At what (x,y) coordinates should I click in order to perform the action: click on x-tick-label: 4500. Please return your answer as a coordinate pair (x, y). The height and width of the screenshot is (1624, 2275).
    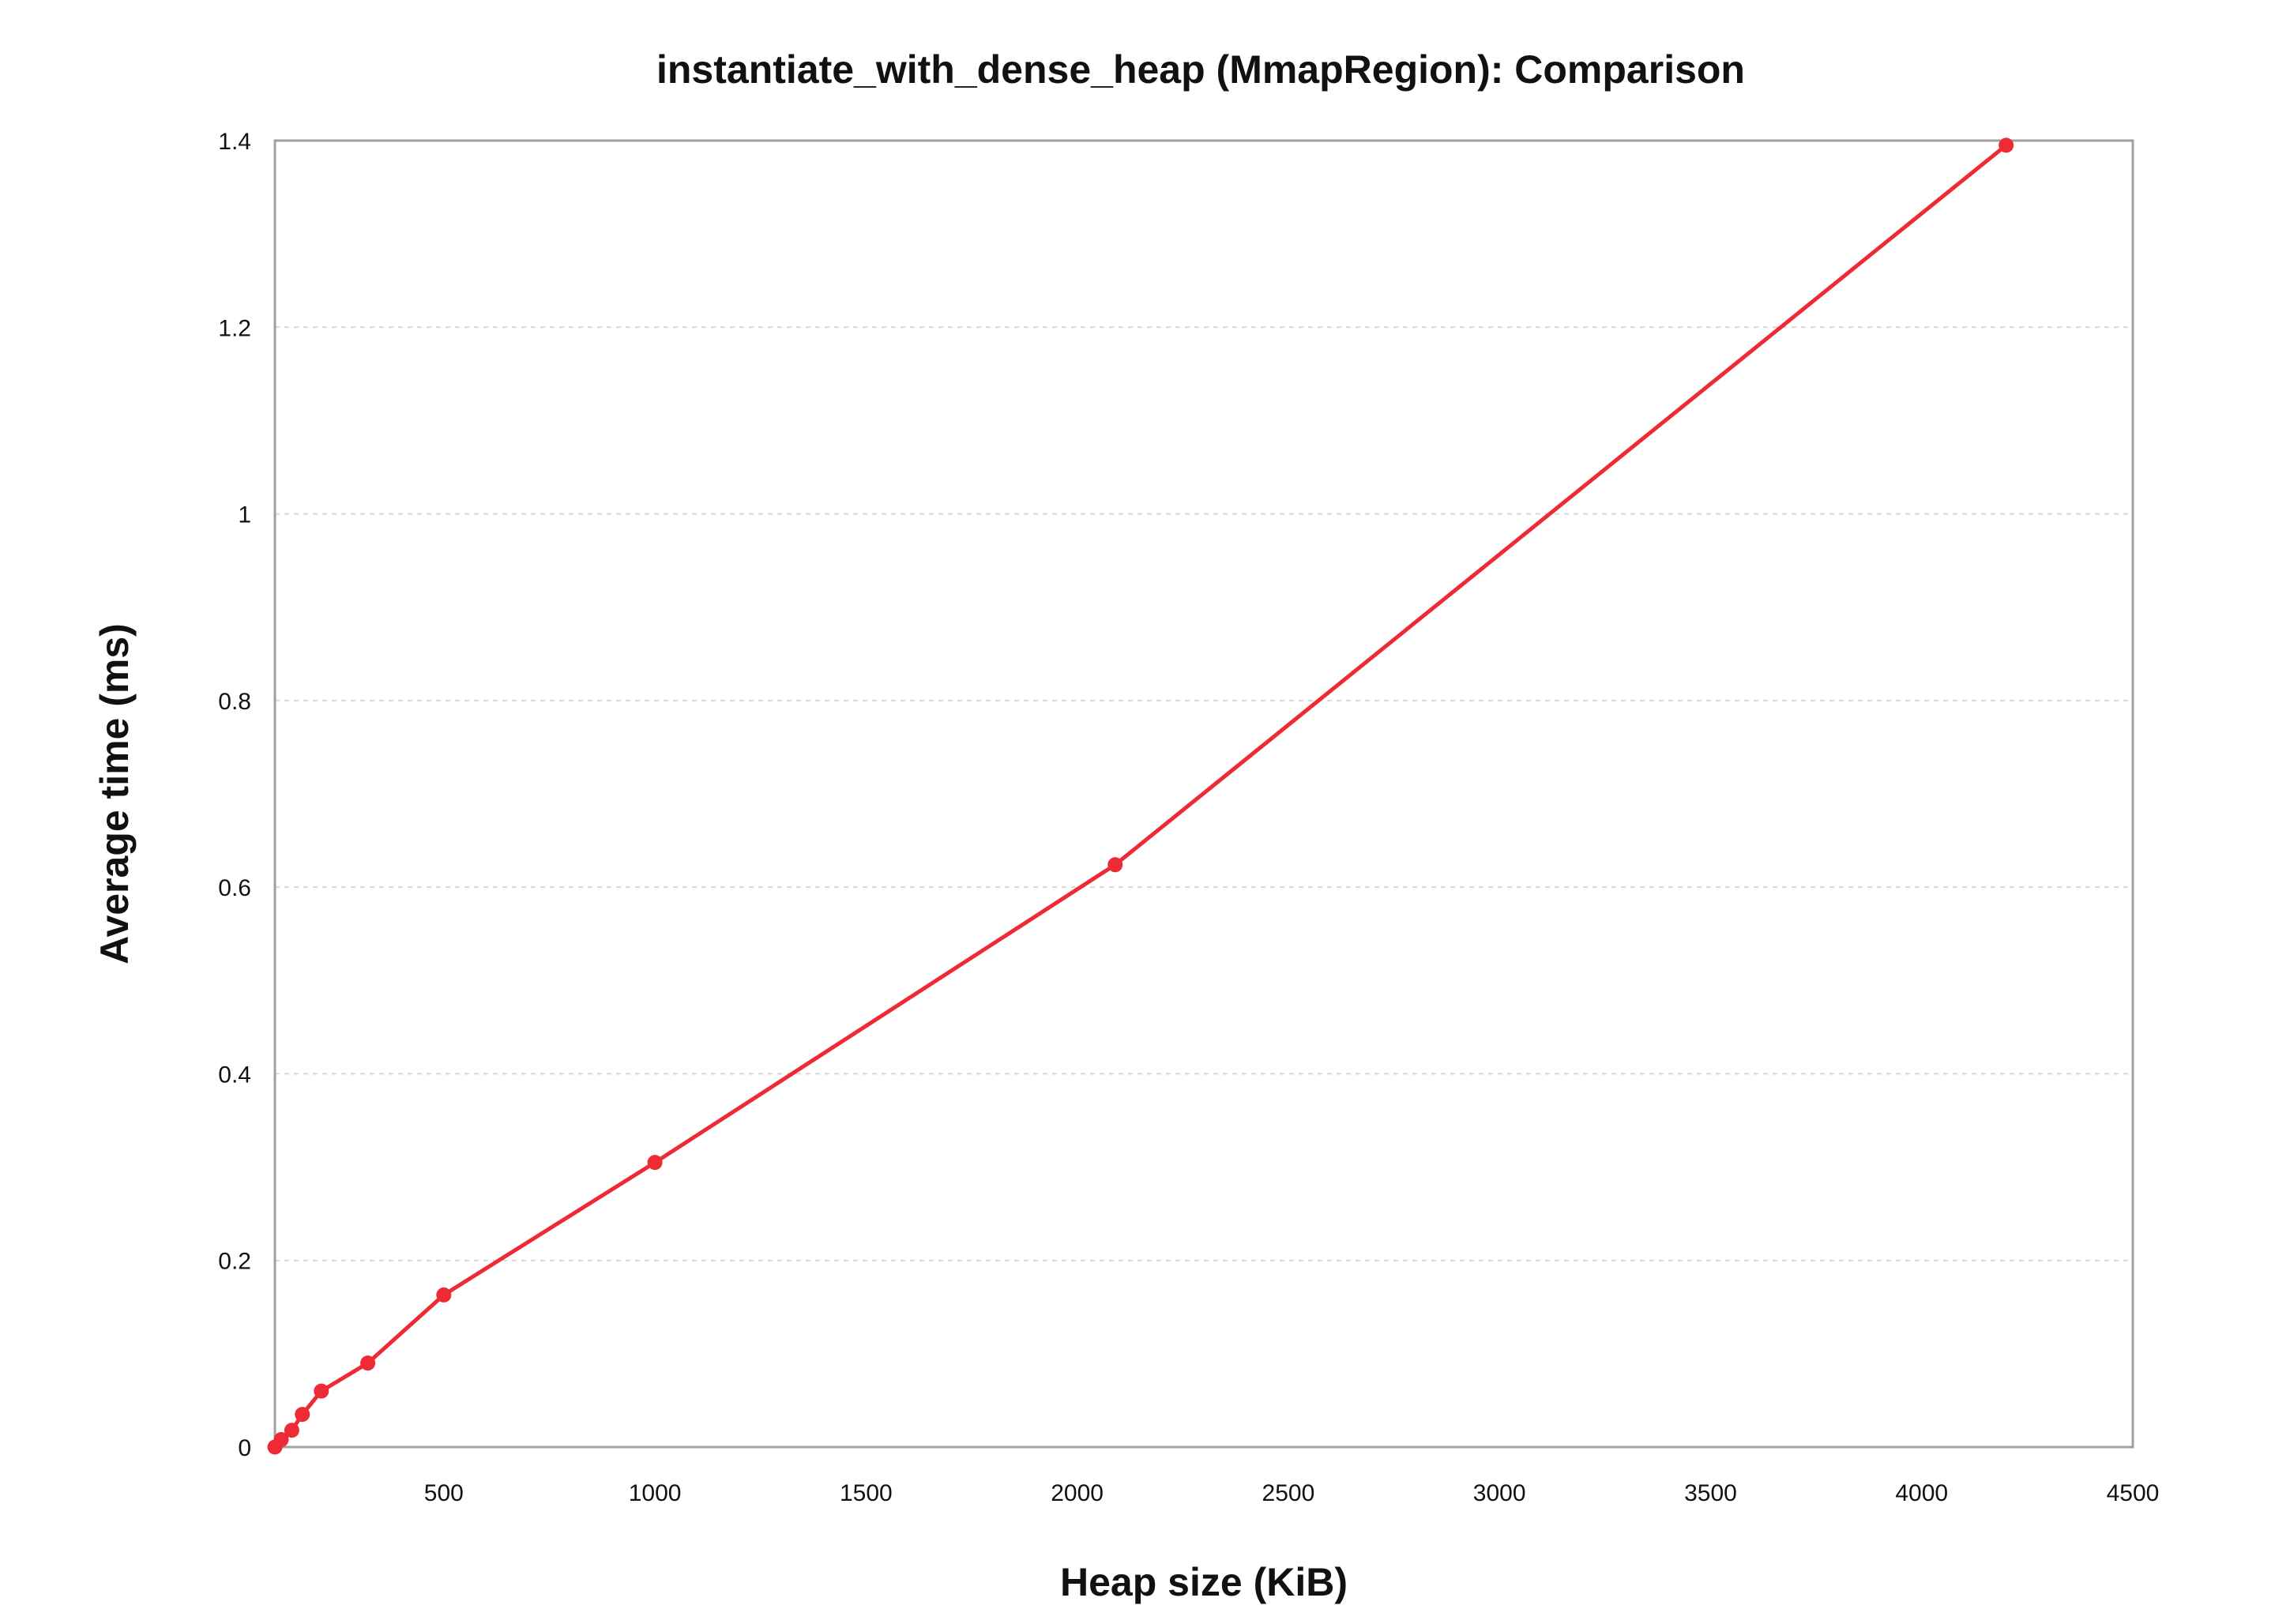
    Looking at the image, I should click on (2133, 1493).